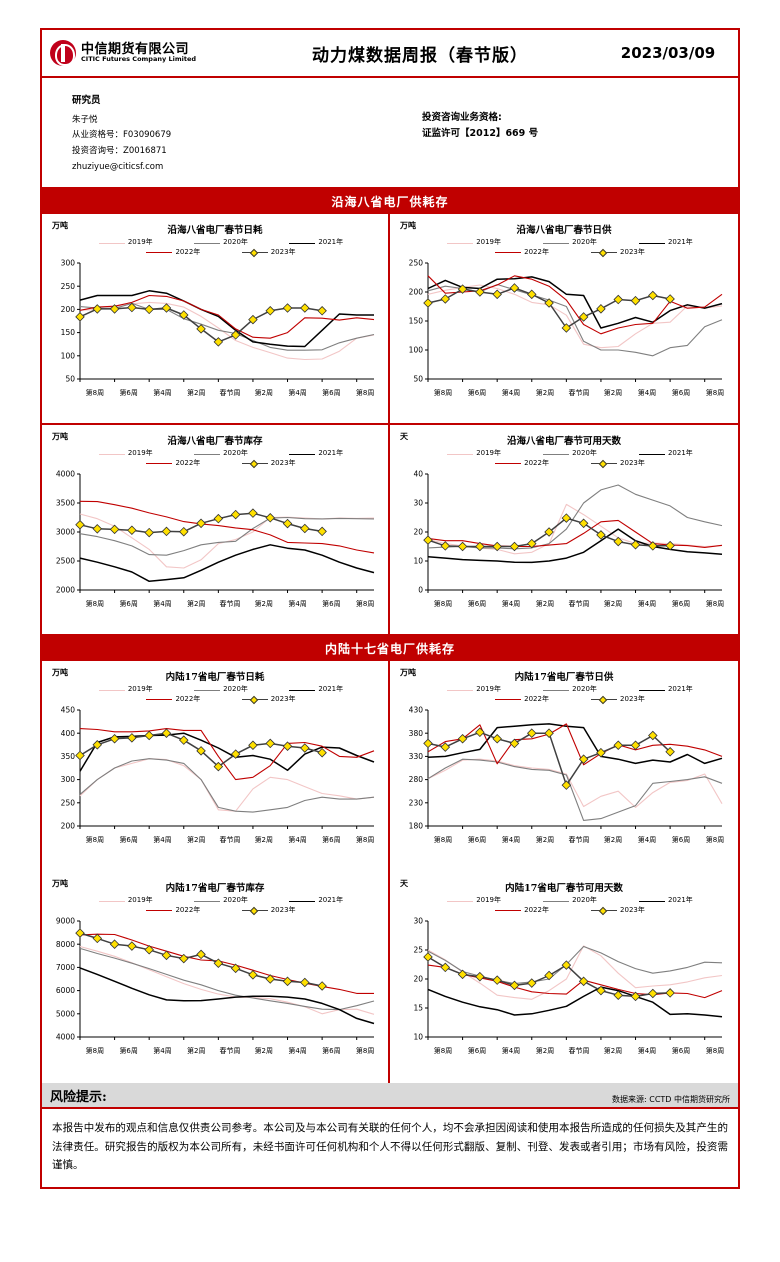 The image size is (780, 1262). I want to click on chart-plot-area: 200 250 300 350 400 450, so click(215, 771).